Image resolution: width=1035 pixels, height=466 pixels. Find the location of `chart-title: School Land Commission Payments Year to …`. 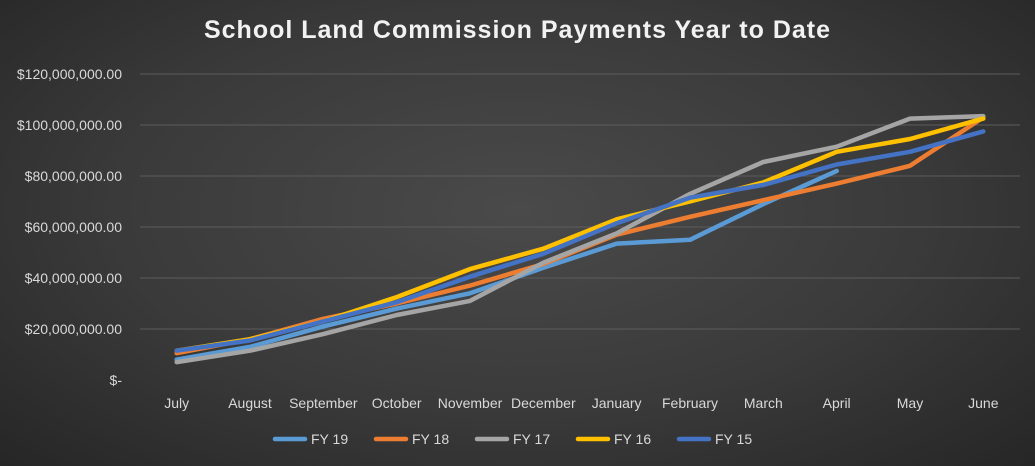

chart-title: School Land Commission Payments Year to … is located at coordinates (517, 30).